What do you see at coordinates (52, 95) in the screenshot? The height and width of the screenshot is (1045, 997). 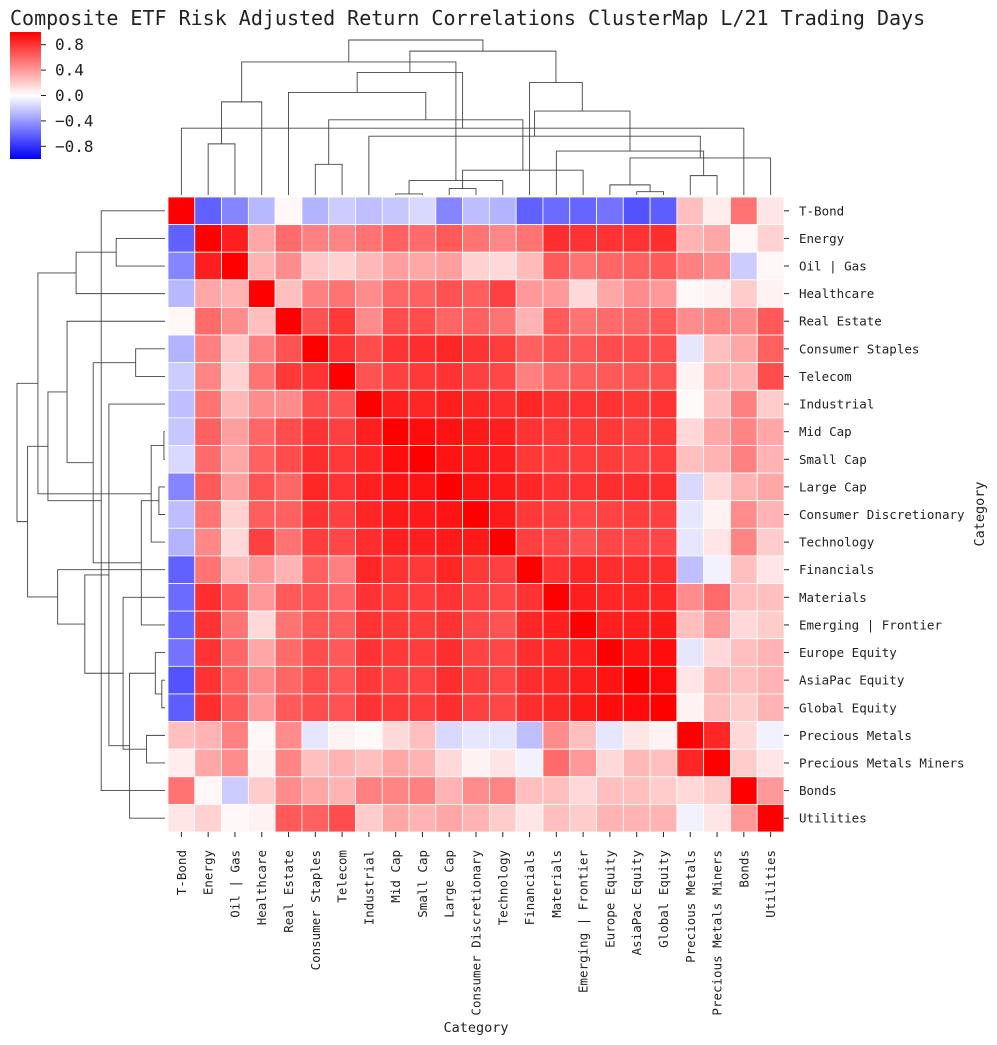 I see `colorbar: 0.8 0.4 0.0 −0.4 −0.8` at bounding box center [52, 95].